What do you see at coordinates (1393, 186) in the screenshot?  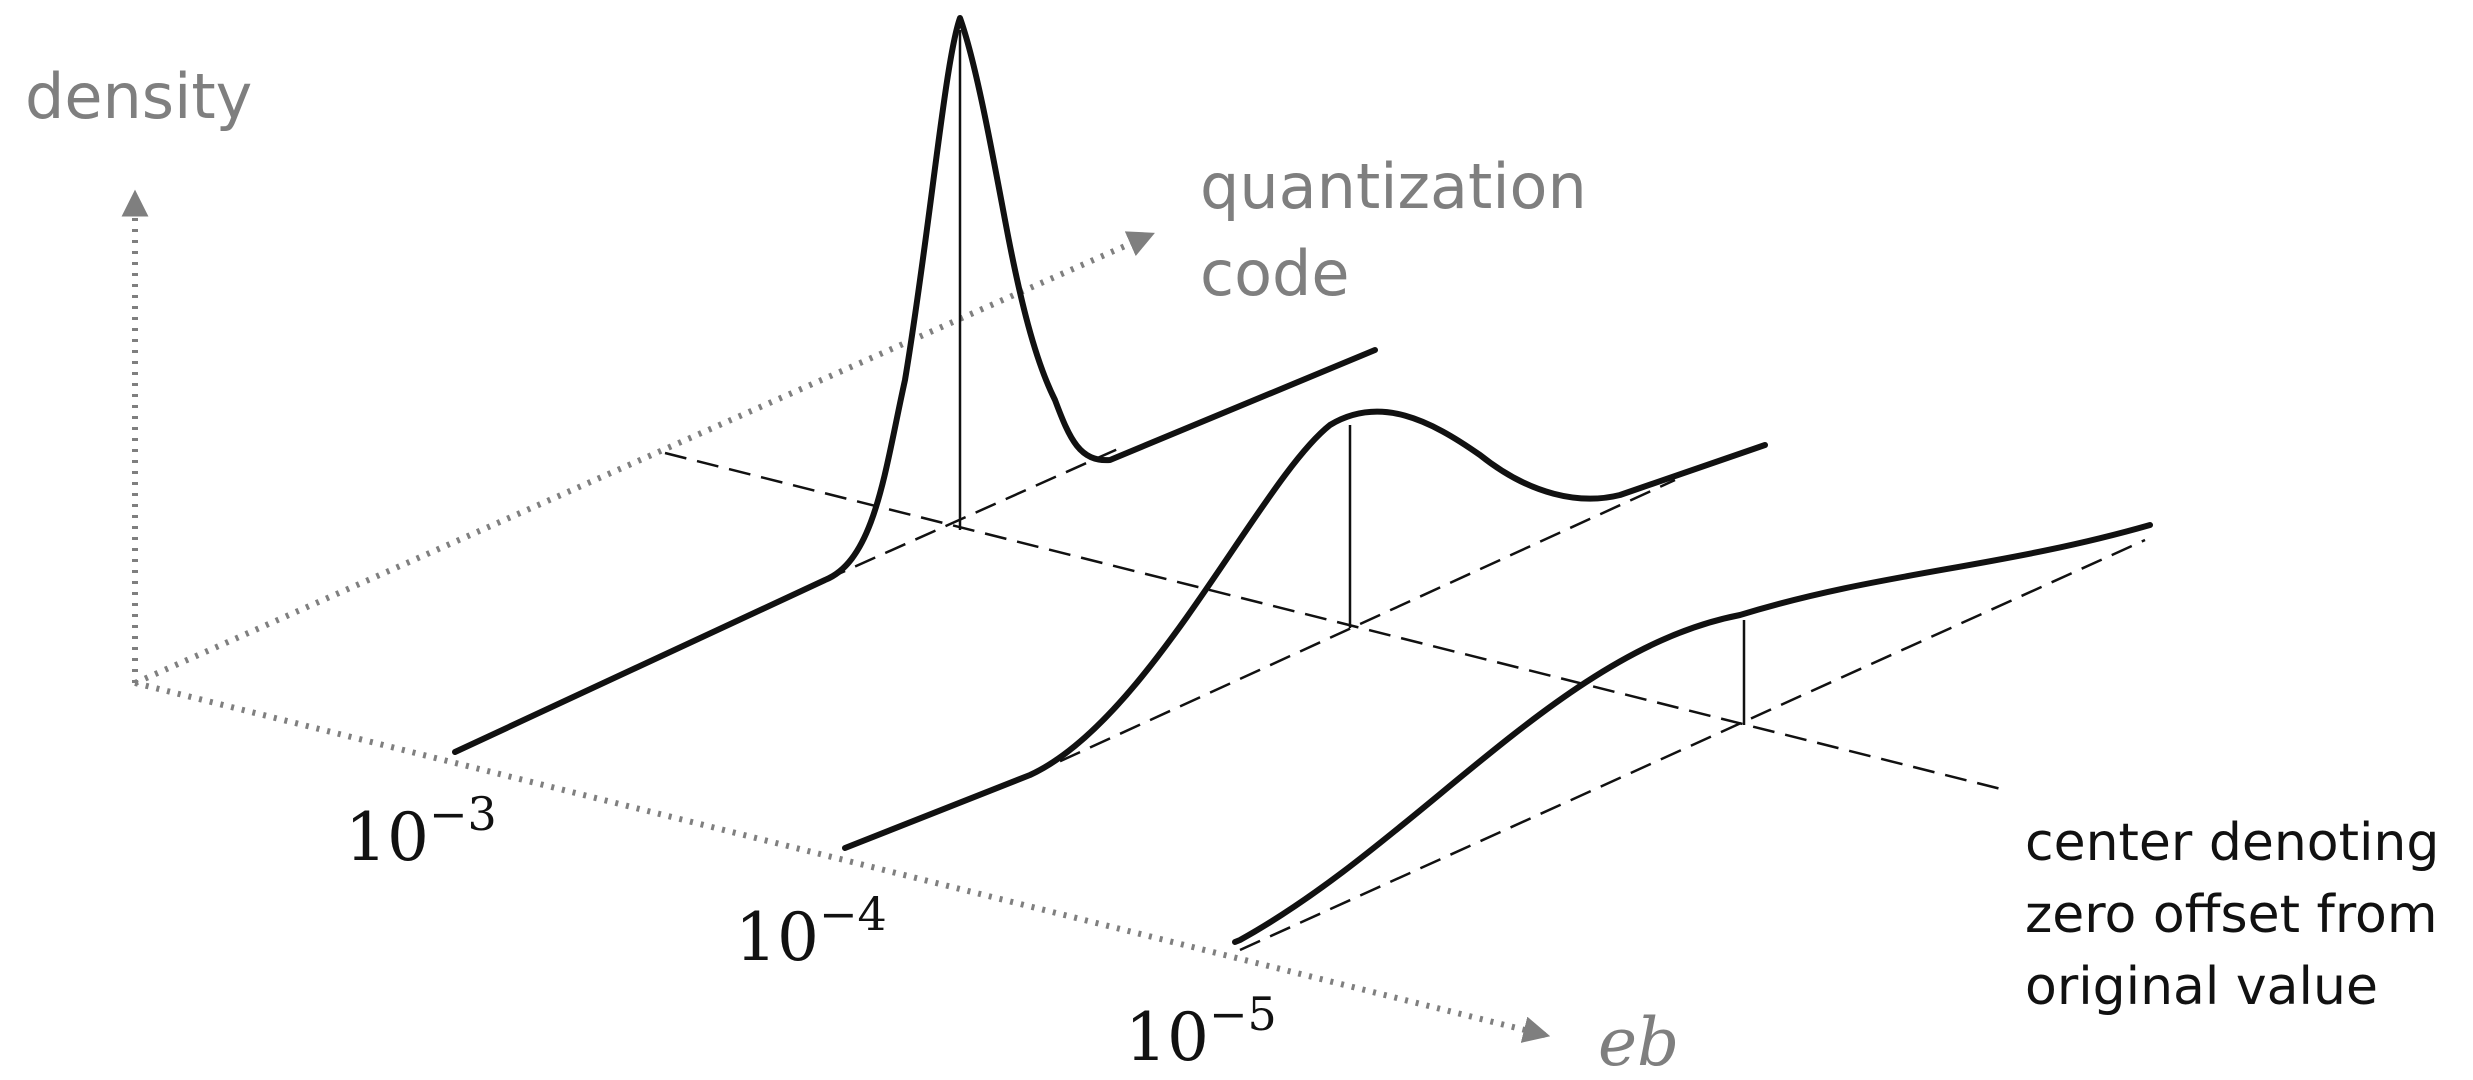 I see `quantization-axis-label-line1: quantization` at bounding box center [1393, 186].